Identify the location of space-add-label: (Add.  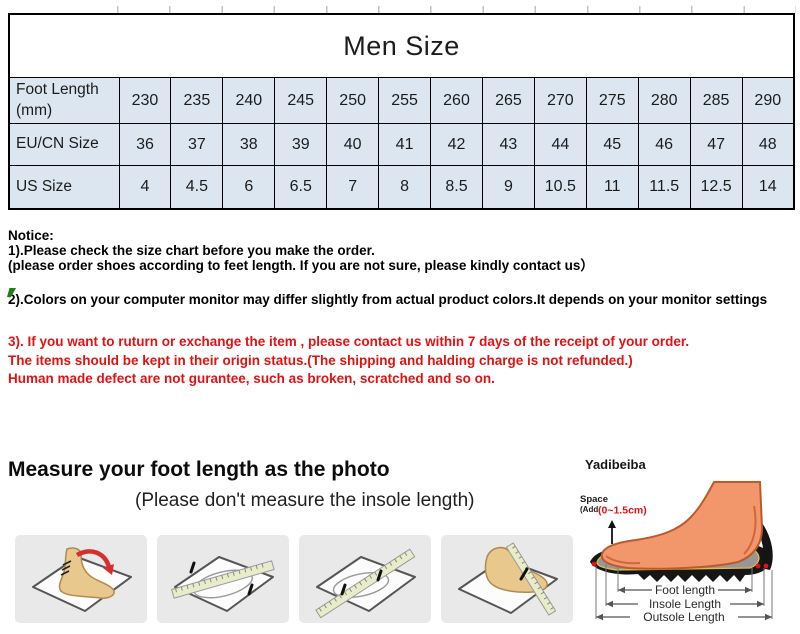
(589, 509).